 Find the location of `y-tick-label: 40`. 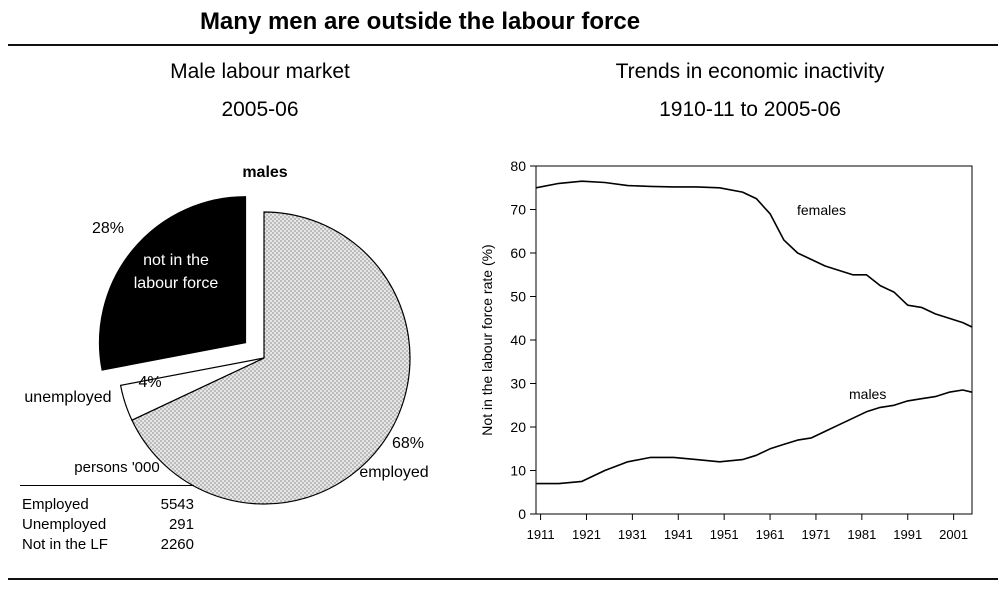

y-tick-label: 40 is located at coordinates (518, 340).